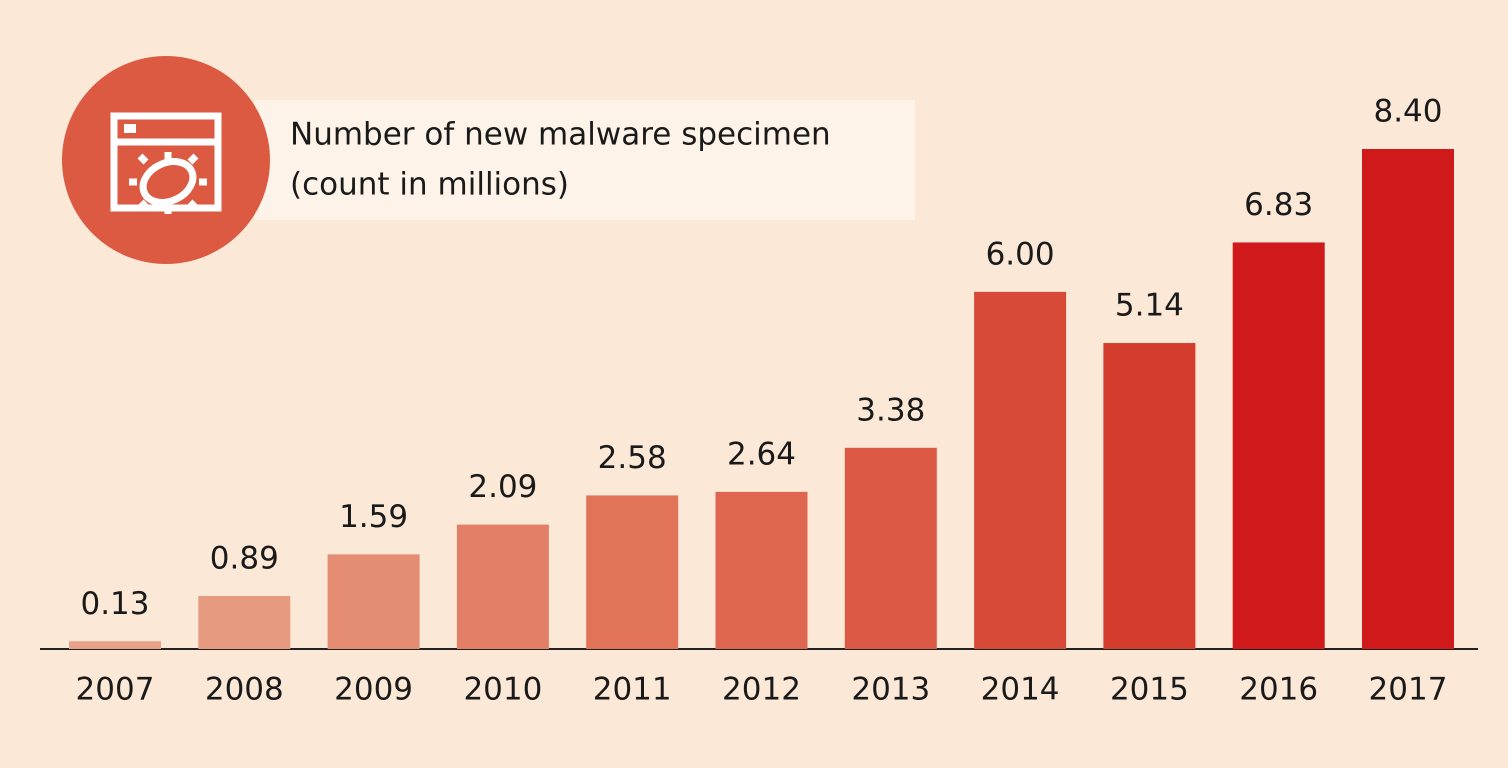 The width and height of the screenshot is (1508, 768). What do you see at coordinates (1278, 205) in the screenshot?
I see `value-label: 6.83` at bounding box center [1278, 205].